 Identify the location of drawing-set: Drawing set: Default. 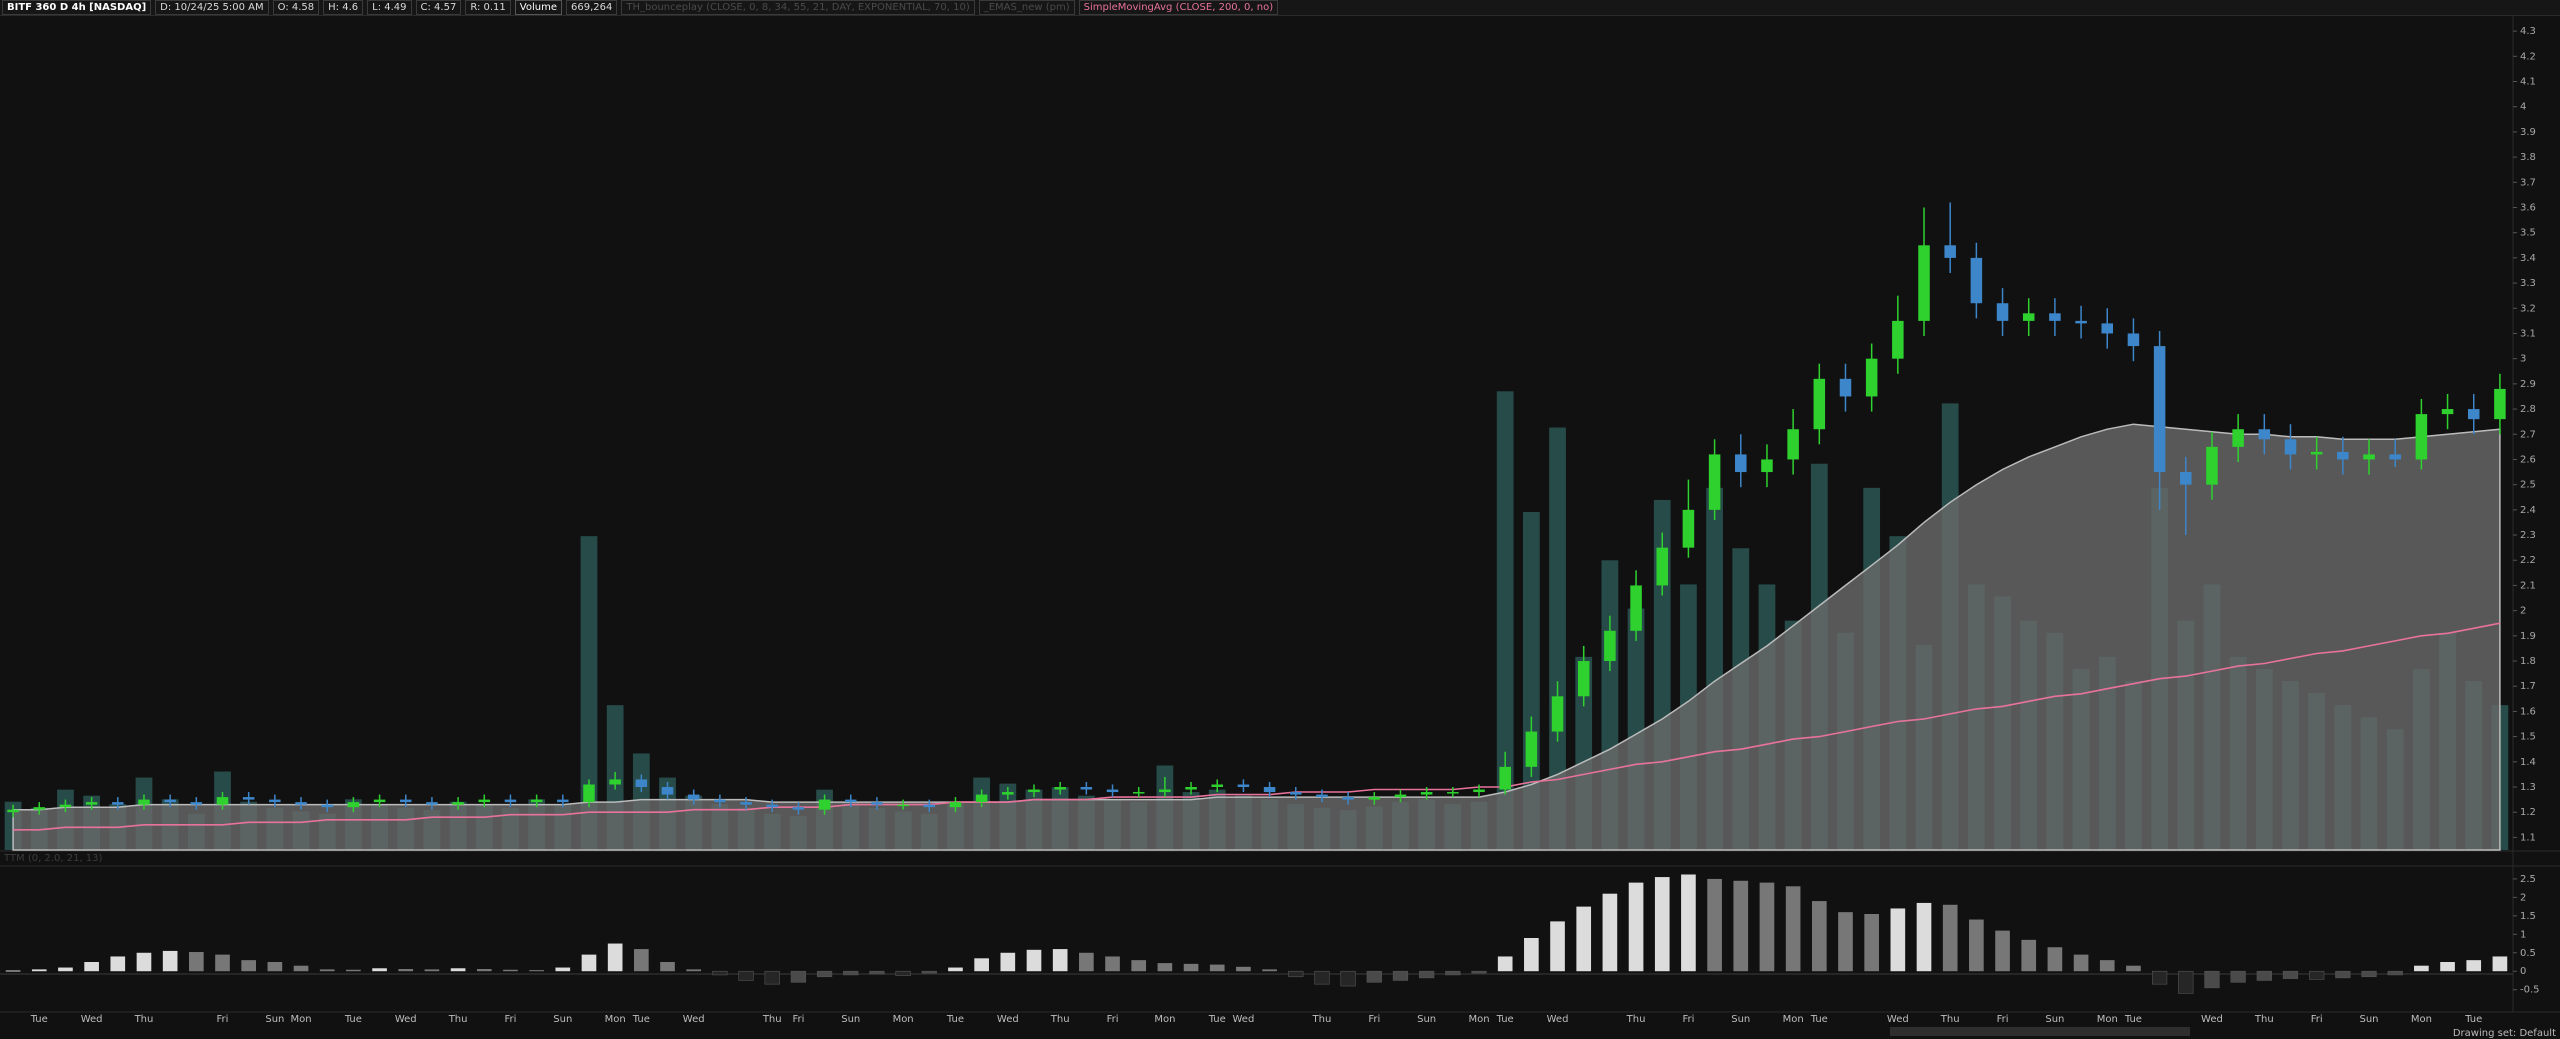
(2504, 1033).